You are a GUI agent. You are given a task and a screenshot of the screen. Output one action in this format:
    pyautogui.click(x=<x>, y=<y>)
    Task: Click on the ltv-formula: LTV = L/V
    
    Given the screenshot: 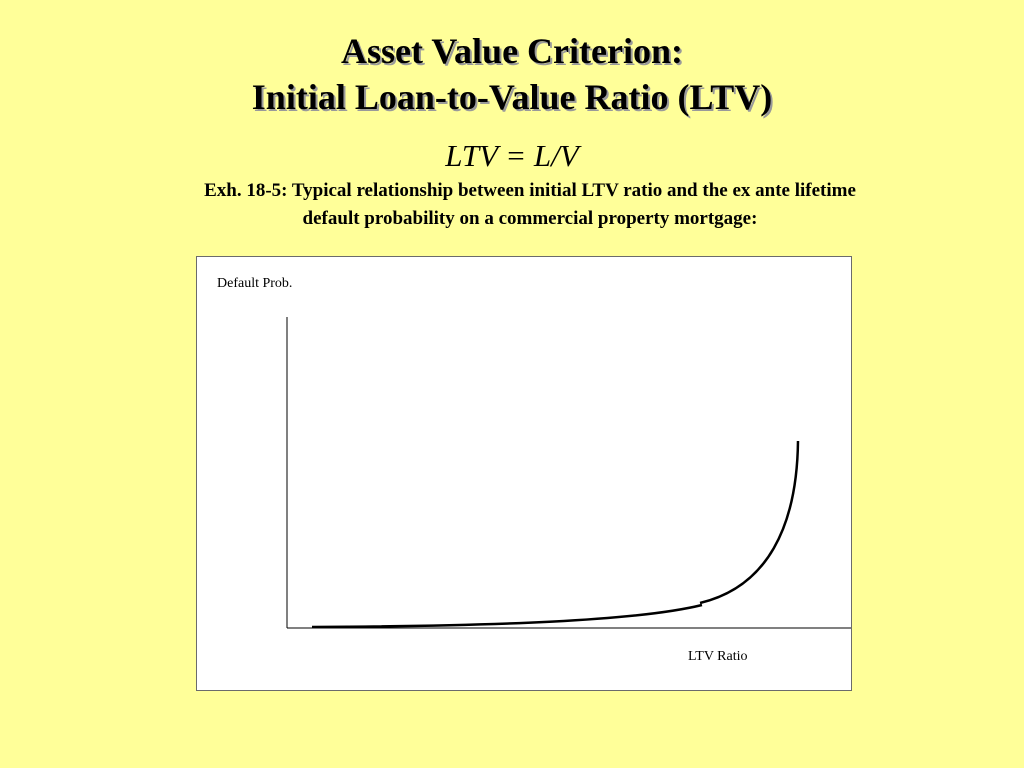 What is the action you would take?
    pyautogui.click(x=512, y=155)
    